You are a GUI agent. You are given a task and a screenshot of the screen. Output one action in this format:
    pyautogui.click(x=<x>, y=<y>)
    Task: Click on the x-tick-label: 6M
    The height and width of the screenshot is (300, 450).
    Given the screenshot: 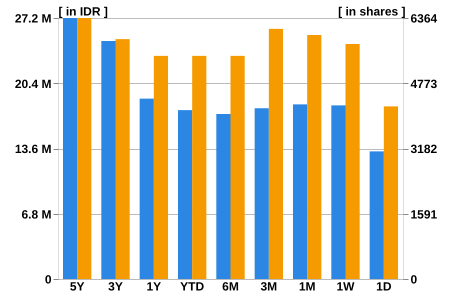 What is the action you would take?
    pyautogui.click(x=230, y=287)
    